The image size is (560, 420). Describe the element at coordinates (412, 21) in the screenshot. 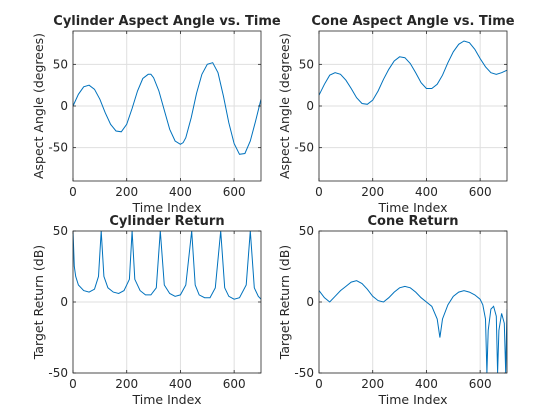

I see `chart-title: Cone Aspect Angle vs. Time` at that location.